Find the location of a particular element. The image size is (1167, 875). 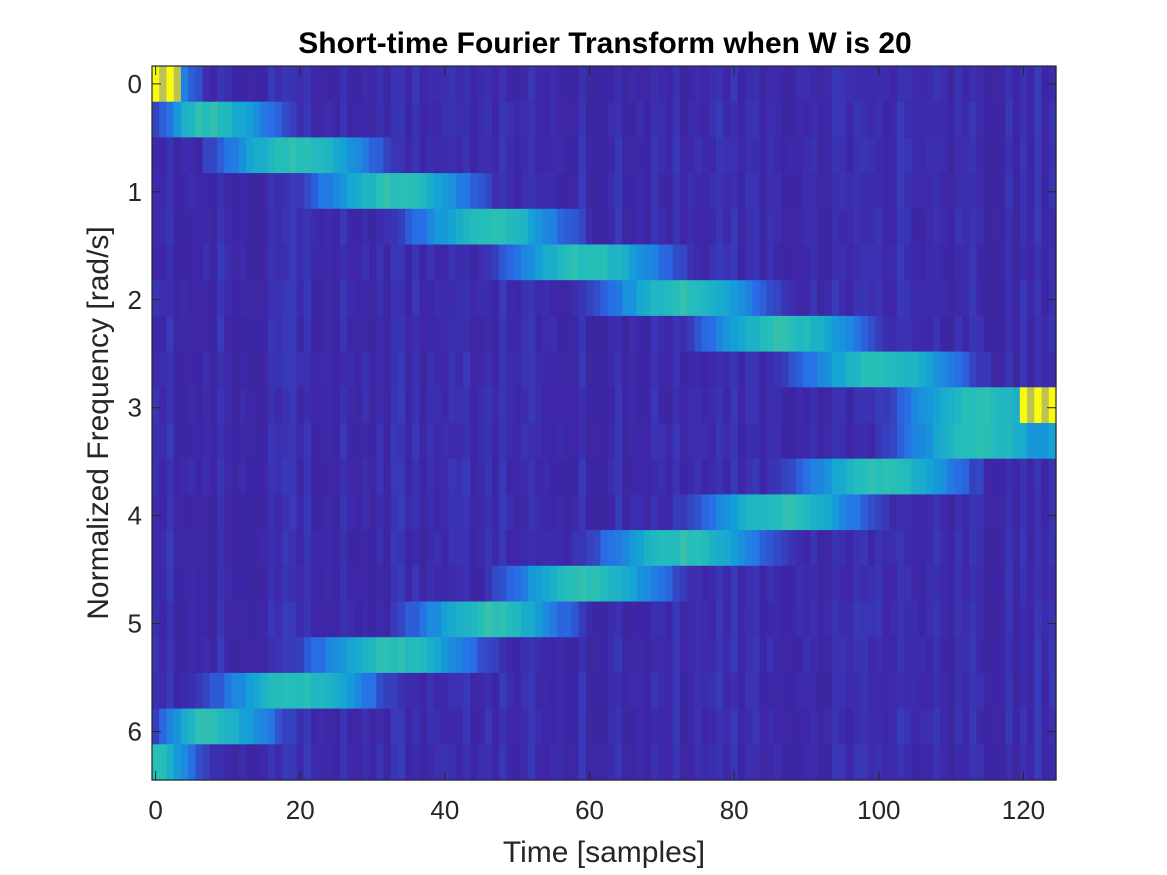

y-tick-label: 3 is located at coordinates (135, 408).